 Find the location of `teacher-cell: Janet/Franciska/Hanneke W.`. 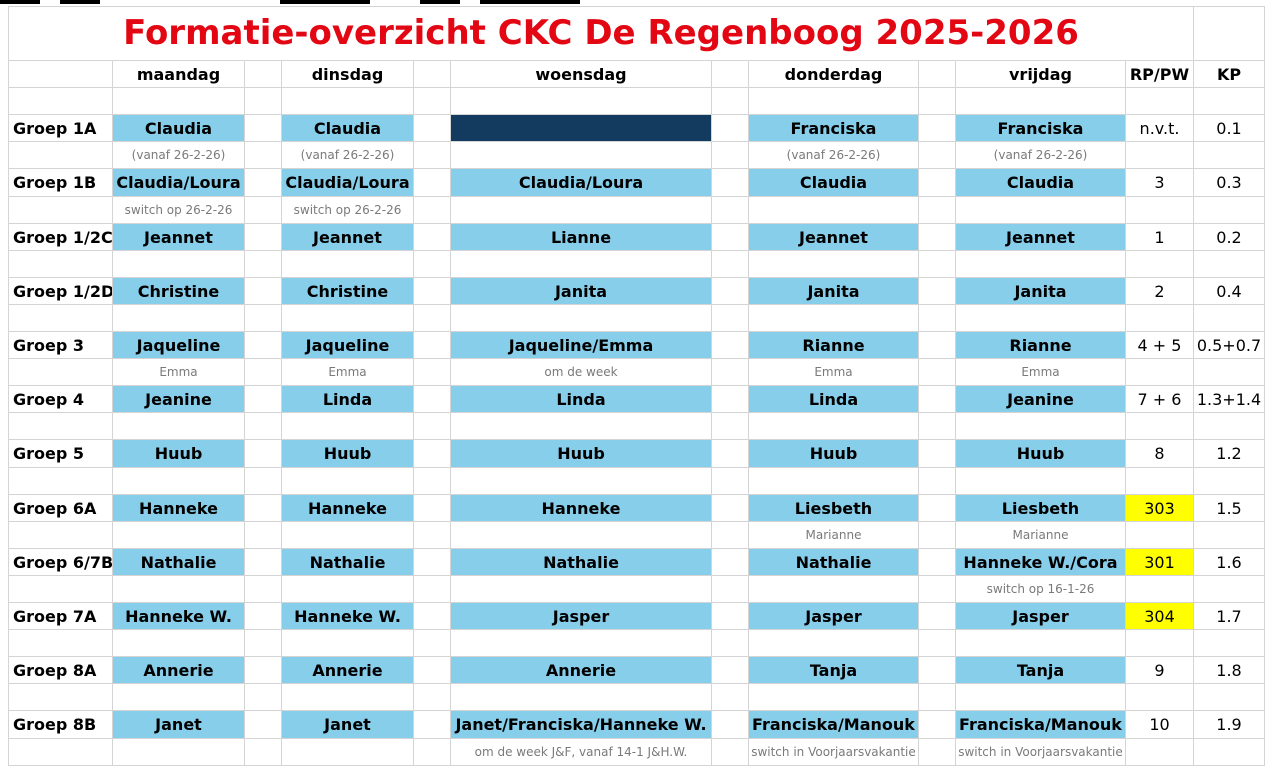

teacher-cell: Janet/Franciska/Hanneke W. is located at coordinates (581, 724).